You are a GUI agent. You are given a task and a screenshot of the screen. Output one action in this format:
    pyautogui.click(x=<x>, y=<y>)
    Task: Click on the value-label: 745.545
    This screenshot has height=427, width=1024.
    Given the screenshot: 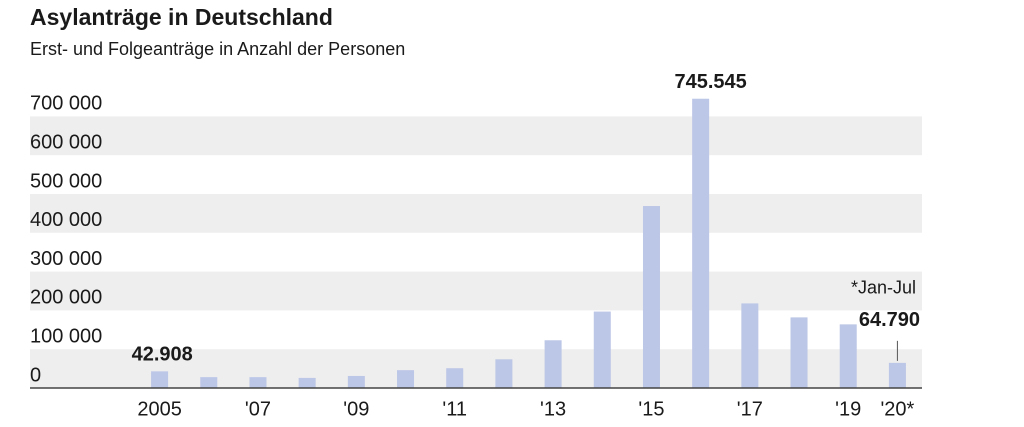 What is the action you would take?
    pyautogui.click(x=711, y=82)
    